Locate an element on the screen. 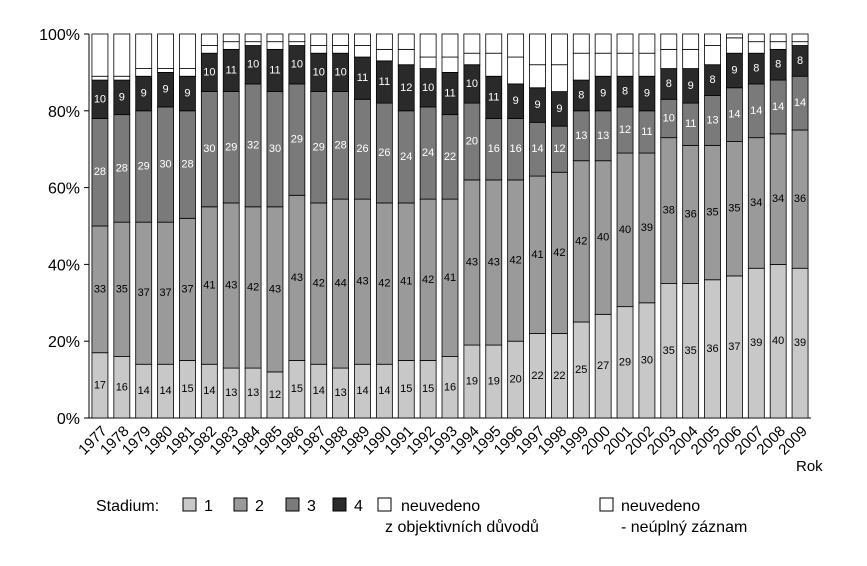 The height and width of the screenshot is (566, 867). value-label-1987-s4: 10 is located at coordinates (319, 72).